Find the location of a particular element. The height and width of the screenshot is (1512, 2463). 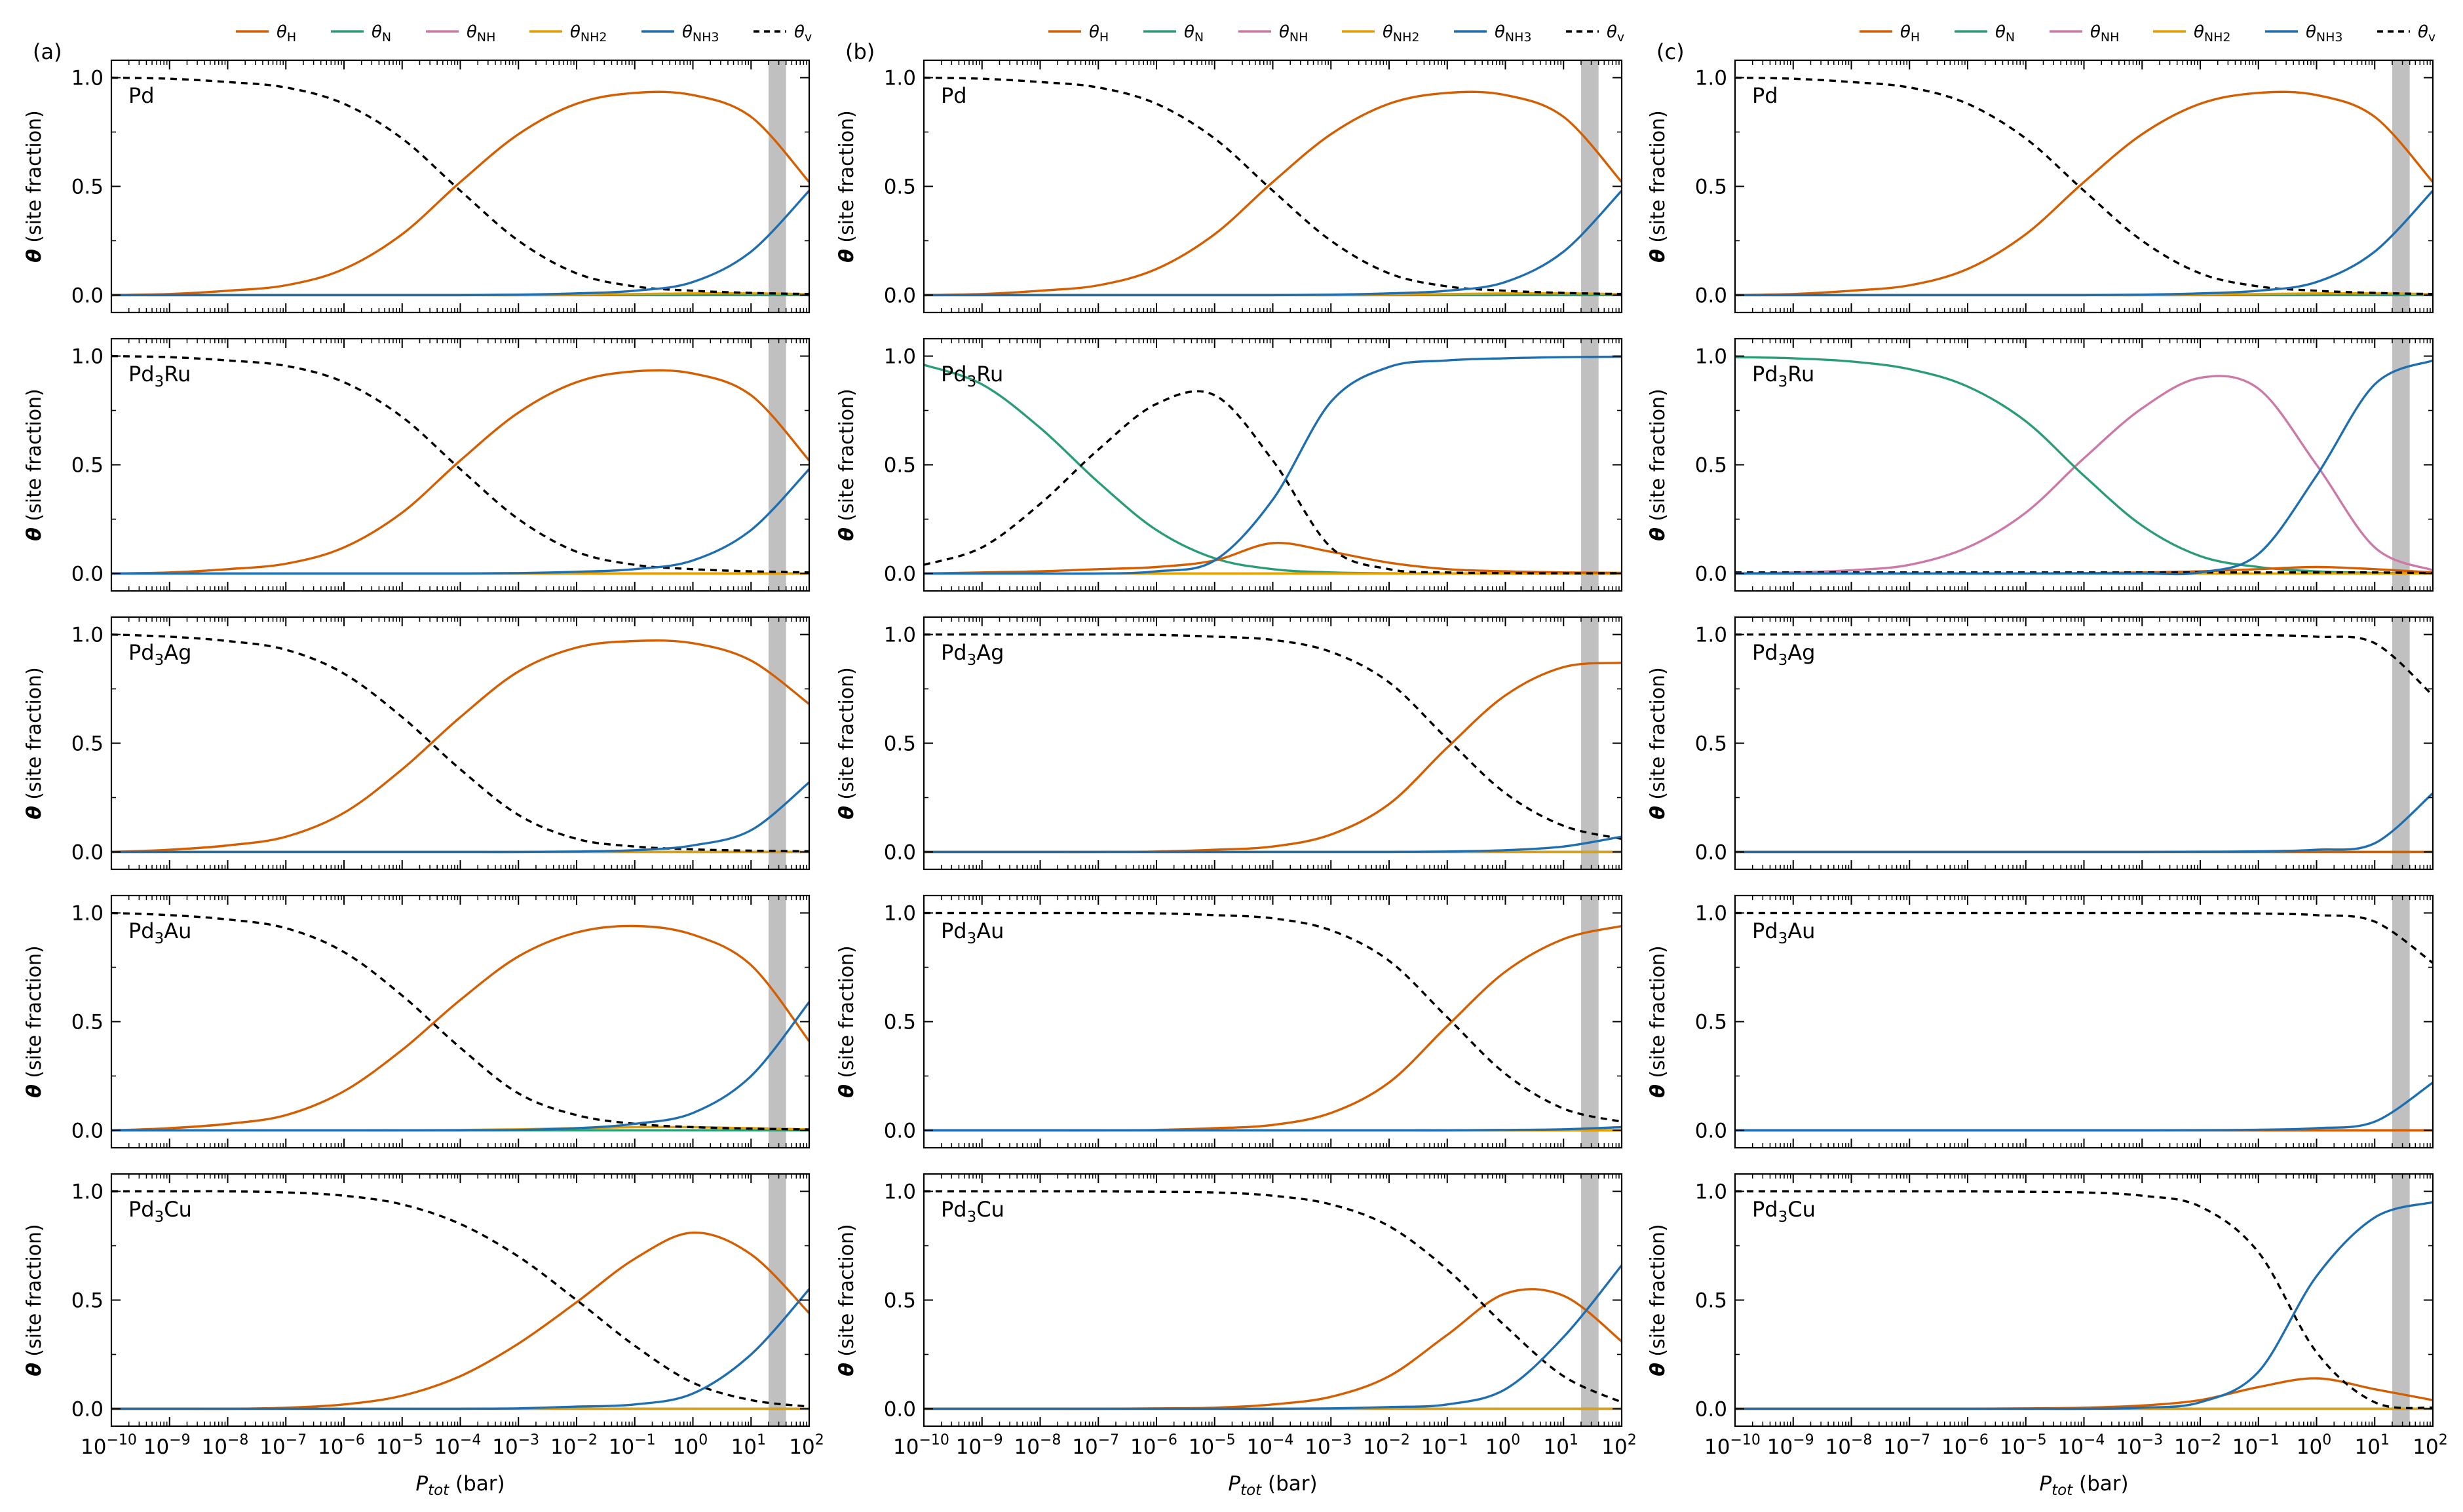

catalyst-sub: 3 is located at coordinates (159, 660).